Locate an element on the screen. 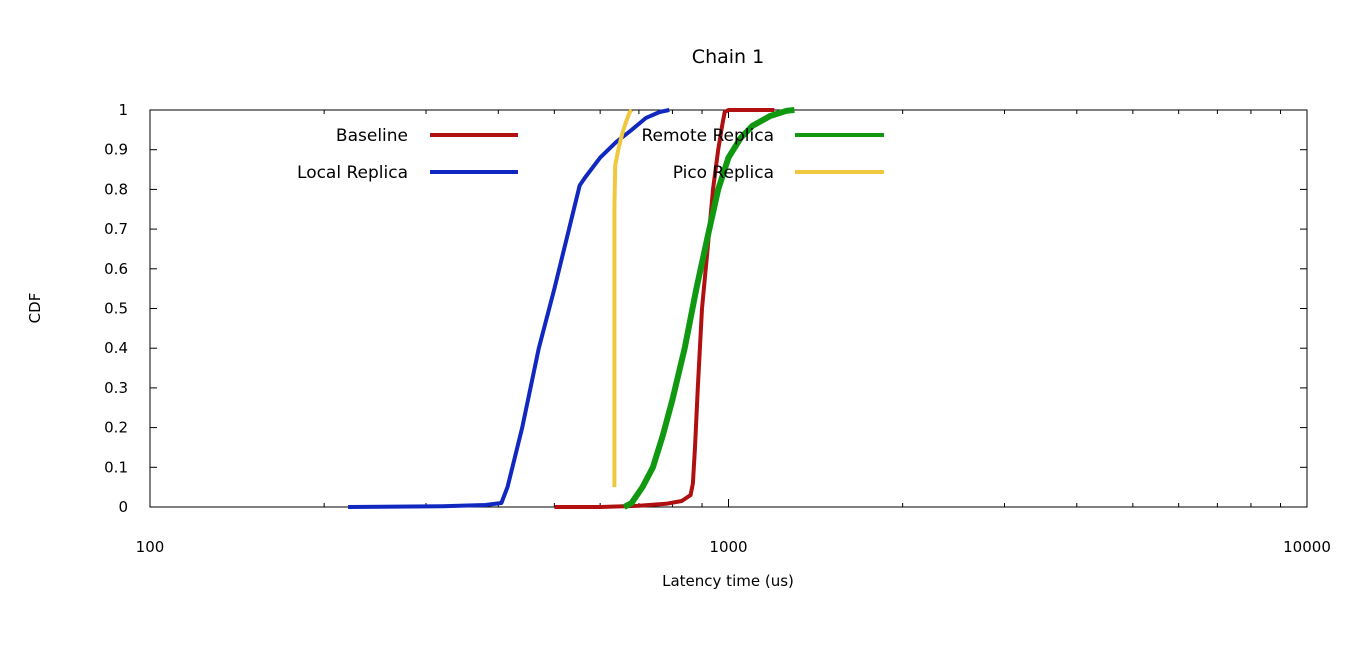 The image size is (1366, 654). x-tick-label: 10000 is located at coordinates (1307, 547).